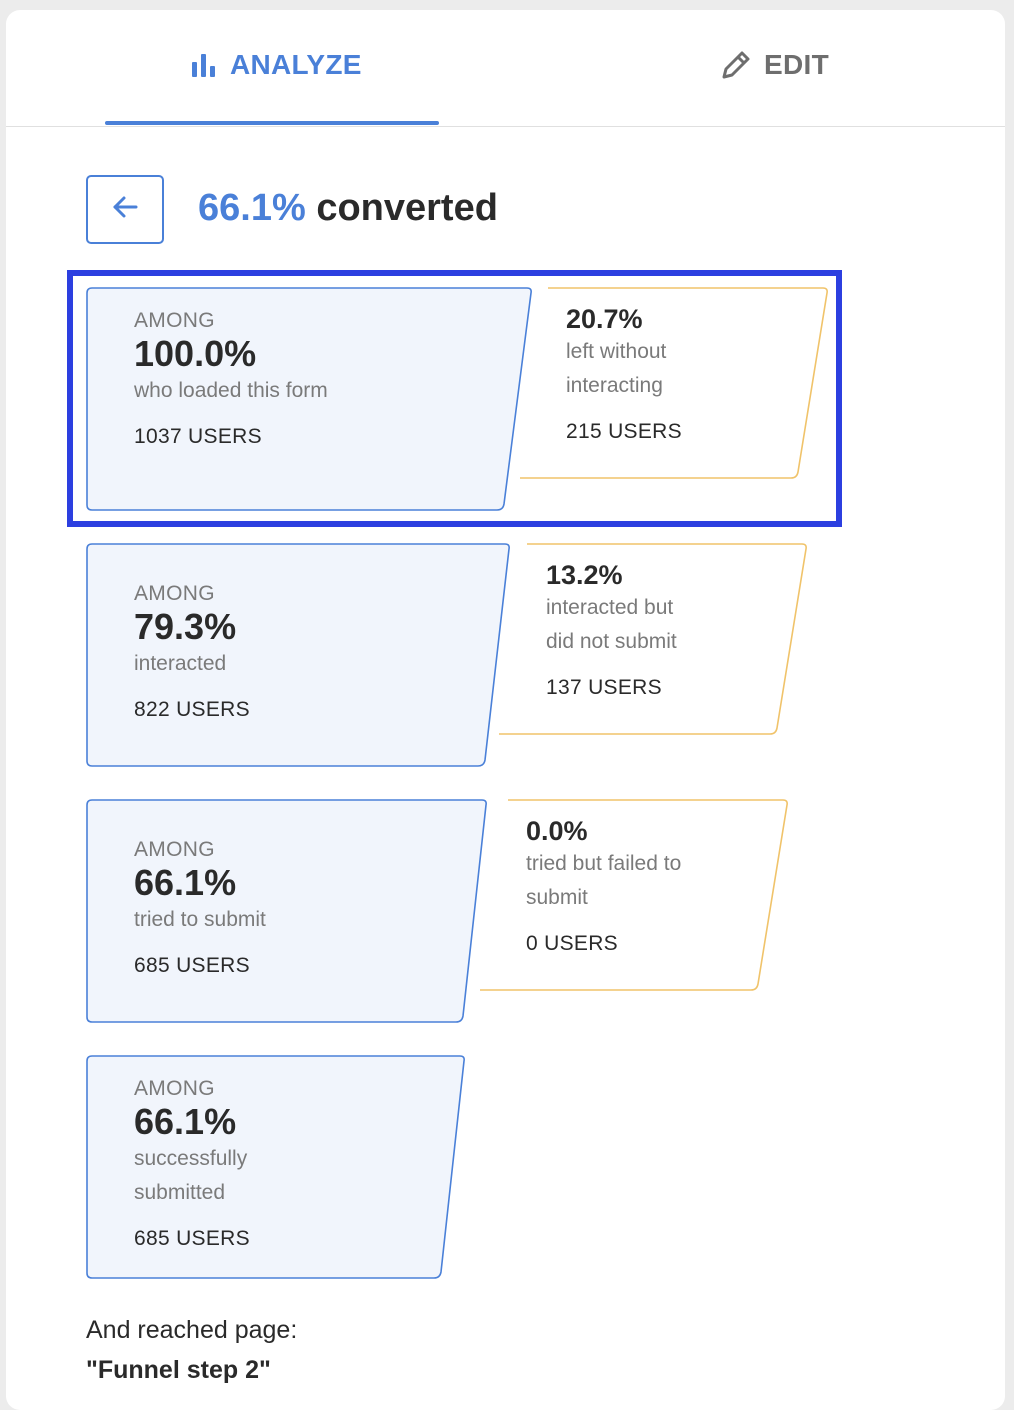 Image resolution: width=1014 pixels, height=1410 pixels. I want to click on bar-chart-icon, so click(204, 65).